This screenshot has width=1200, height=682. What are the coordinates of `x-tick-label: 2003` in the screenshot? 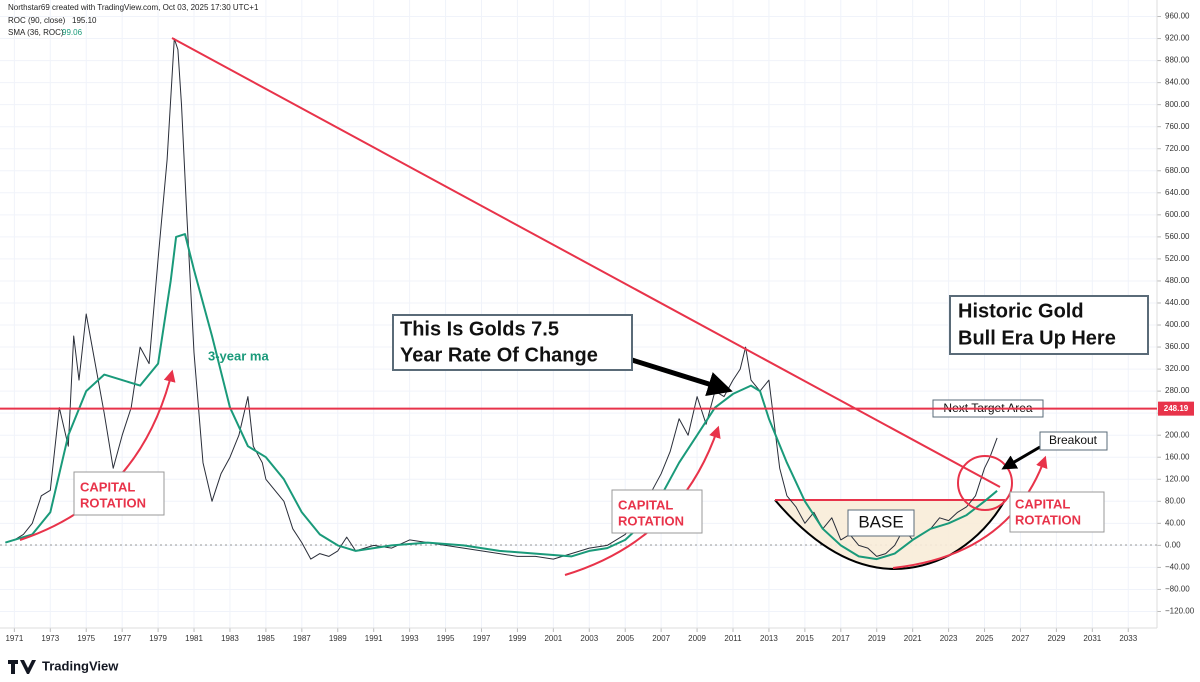 It's located at (589, 638).